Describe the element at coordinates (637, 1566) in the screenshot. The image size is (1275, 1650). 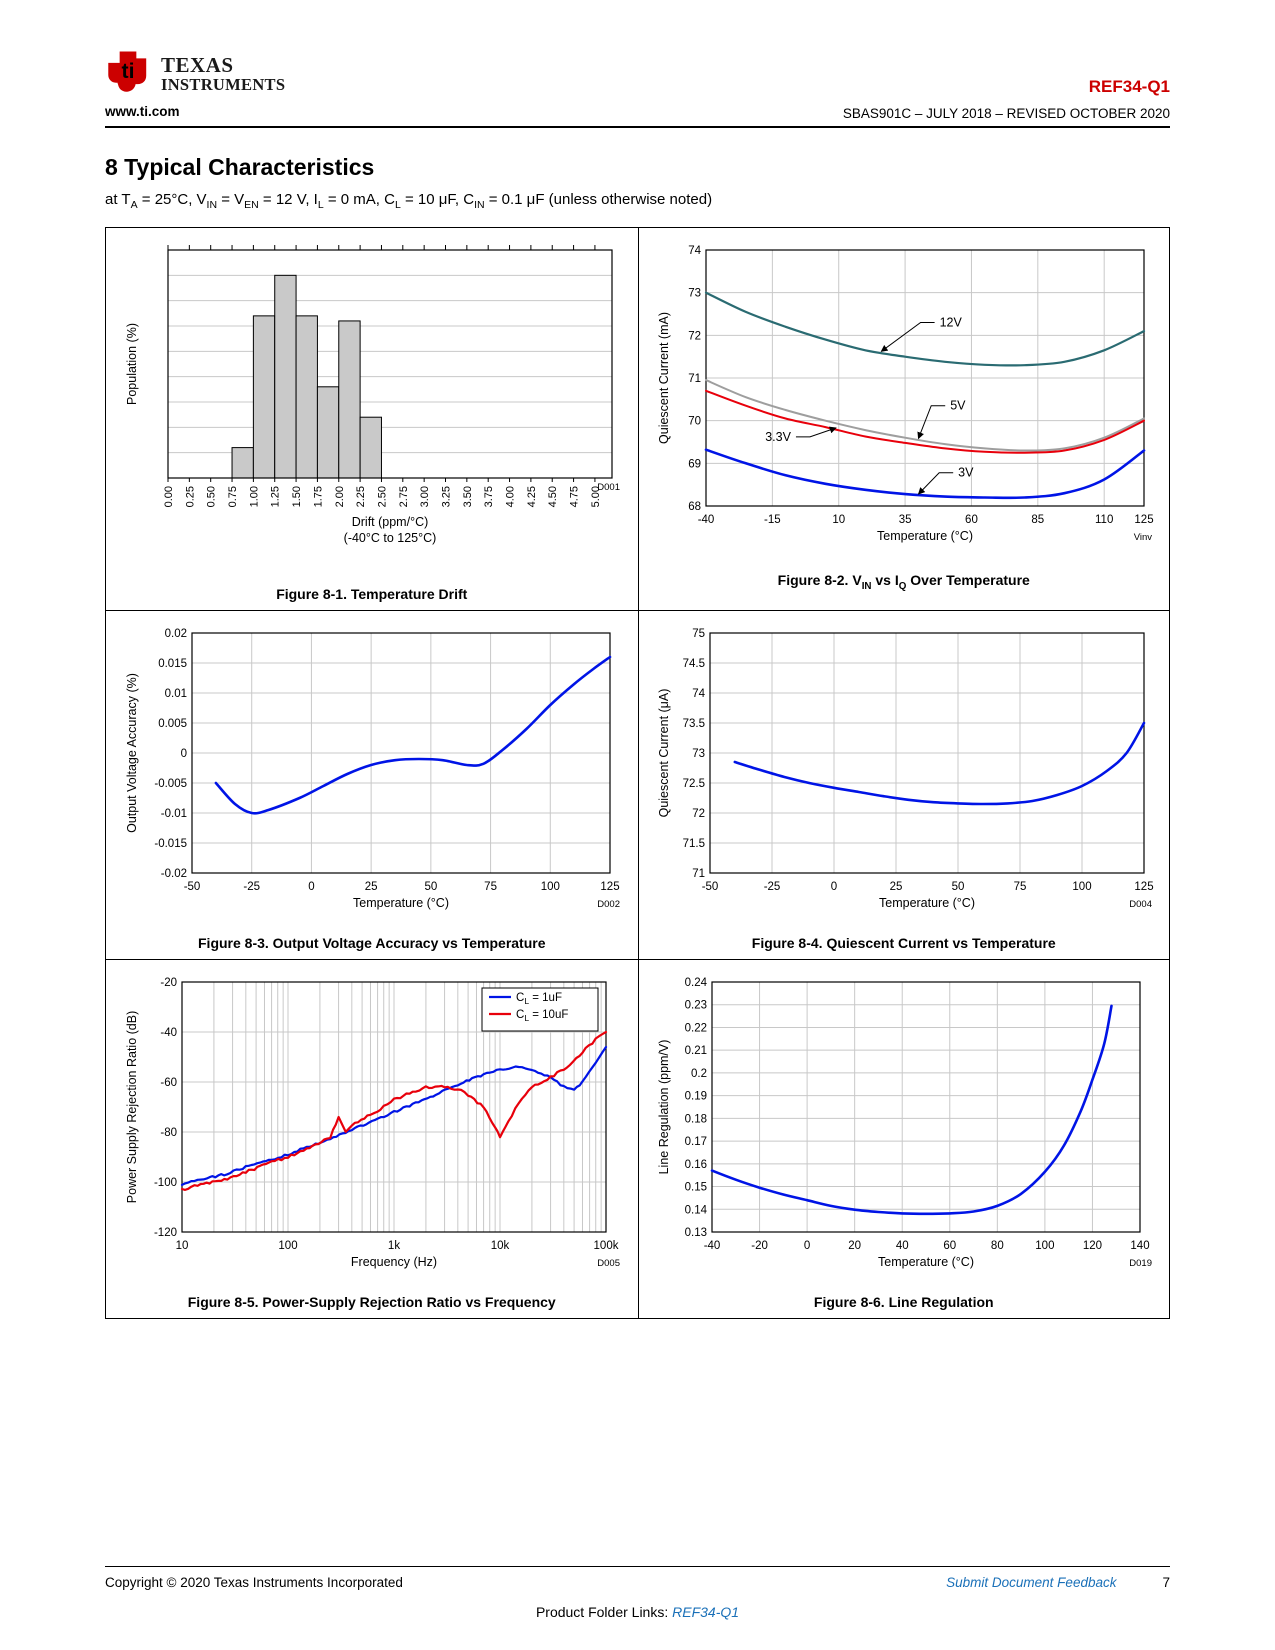
I see `footer-rule` at that location.